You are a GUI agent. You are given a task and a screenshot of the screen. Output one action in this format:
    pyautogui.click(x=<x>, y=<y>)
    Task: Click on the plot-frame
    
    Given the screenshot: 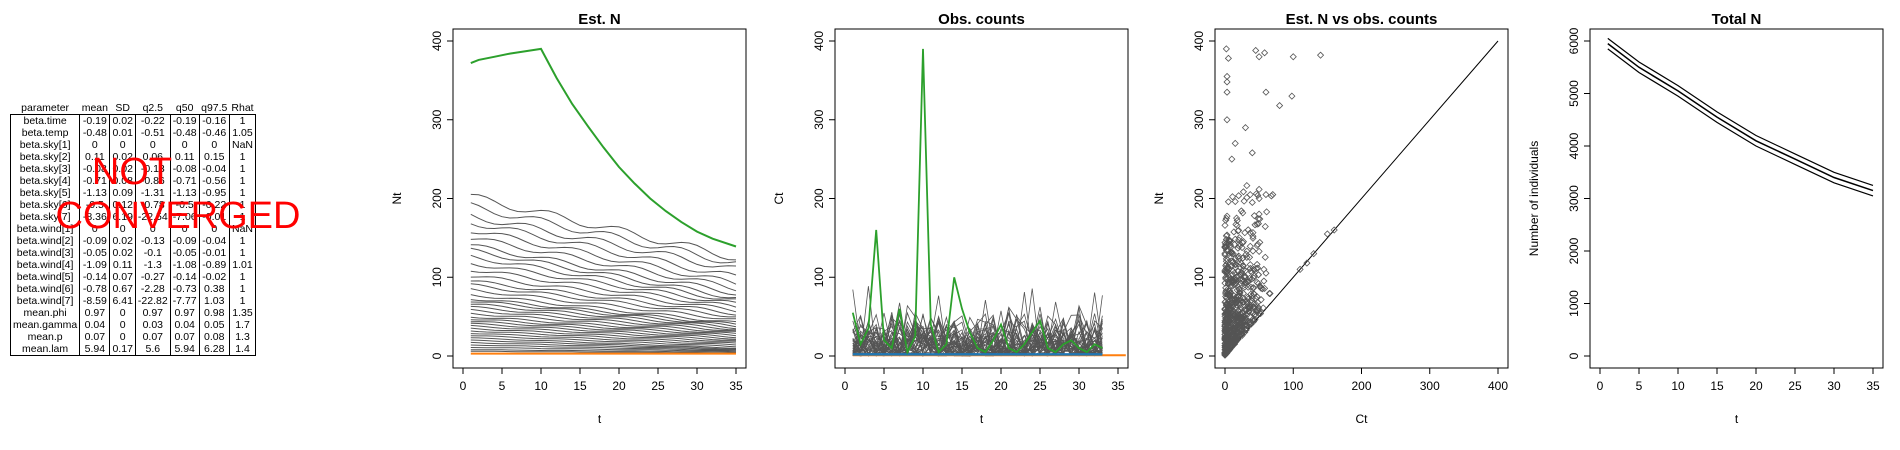 What is the action you would take?
    pyautogui.click(x=981, y=198)
    